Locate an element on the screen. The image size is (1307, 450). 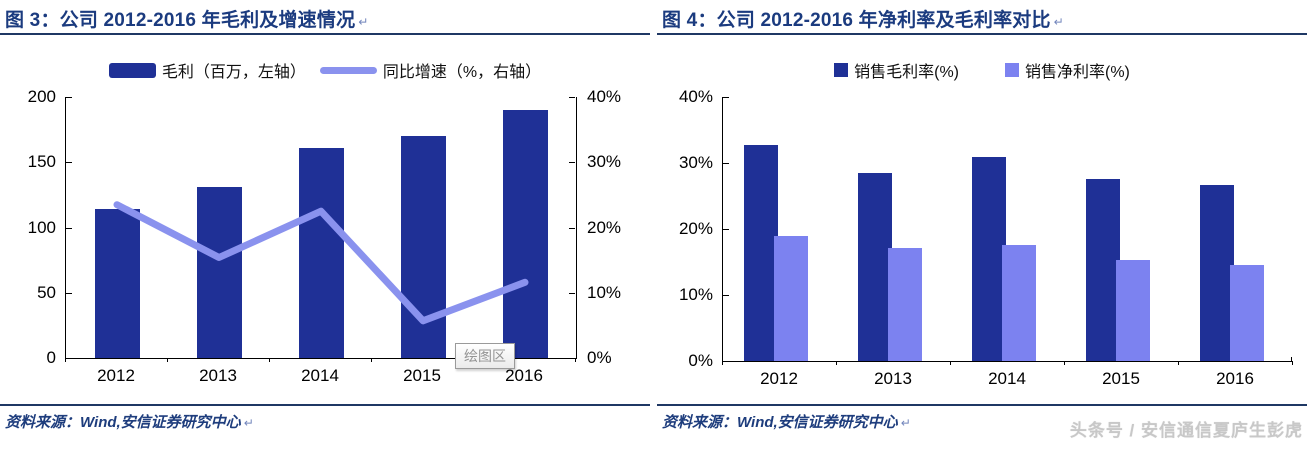
right-axis-tick-label: 0% is located at coordinates (599, 357).